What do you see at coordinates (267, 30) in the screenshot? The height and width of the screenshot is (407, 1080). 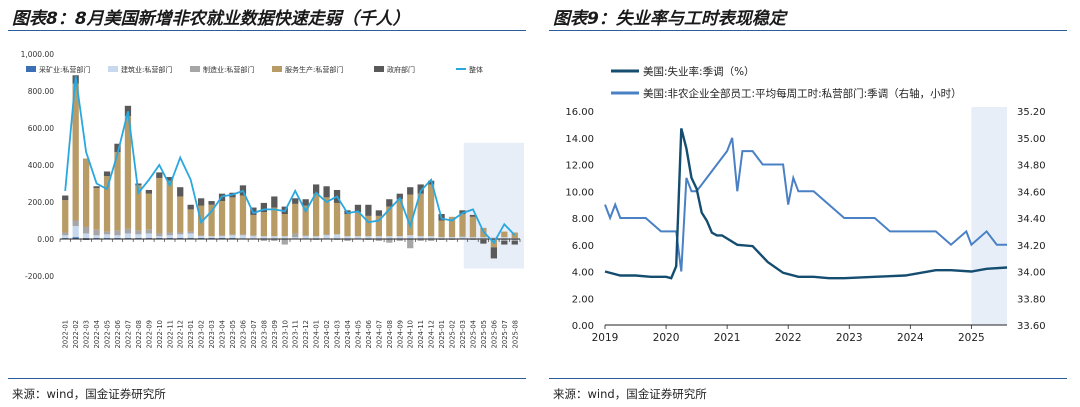 I see `left-title-rule` at bounding box center [267, 30].